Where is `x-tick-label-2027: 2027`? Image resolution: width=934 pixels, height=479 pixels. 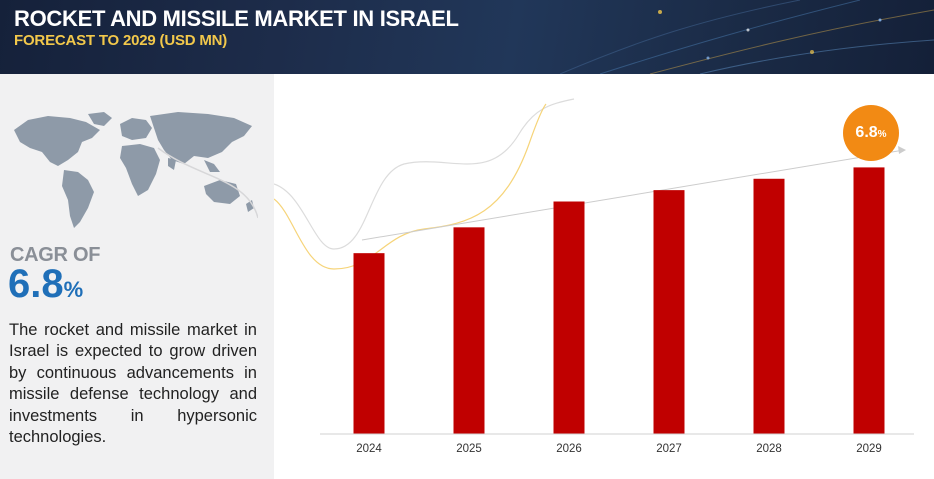 x-tick-label-2027: 2027 is located at coordinates (669, 449).